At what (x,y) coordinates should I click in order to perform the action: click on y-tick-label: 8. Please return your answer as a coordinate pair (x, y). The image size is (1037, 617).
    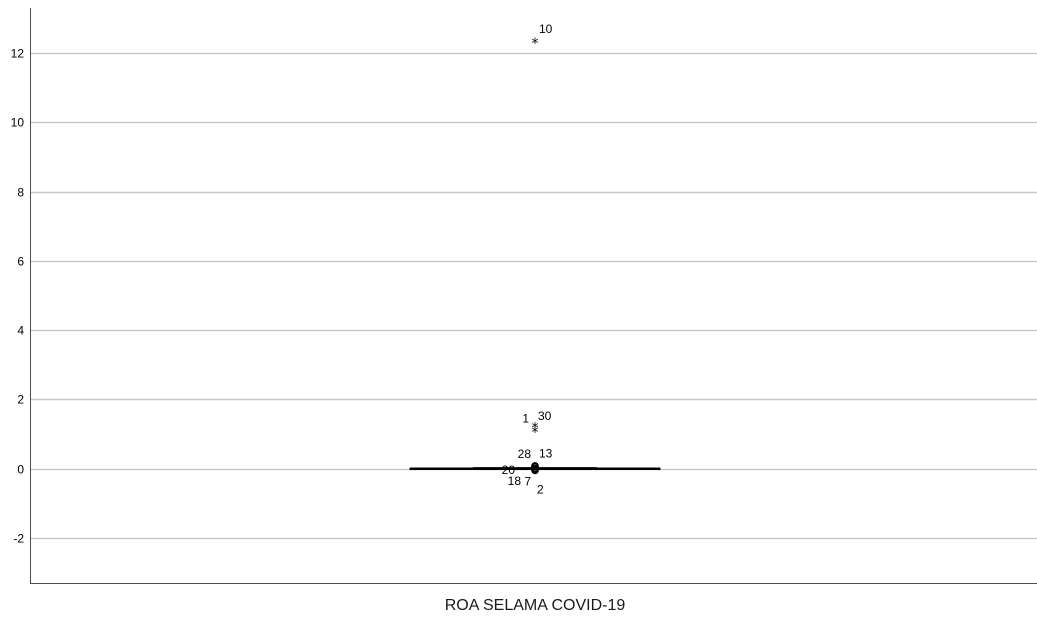
    Looking at the image, I should click on (20, 193).